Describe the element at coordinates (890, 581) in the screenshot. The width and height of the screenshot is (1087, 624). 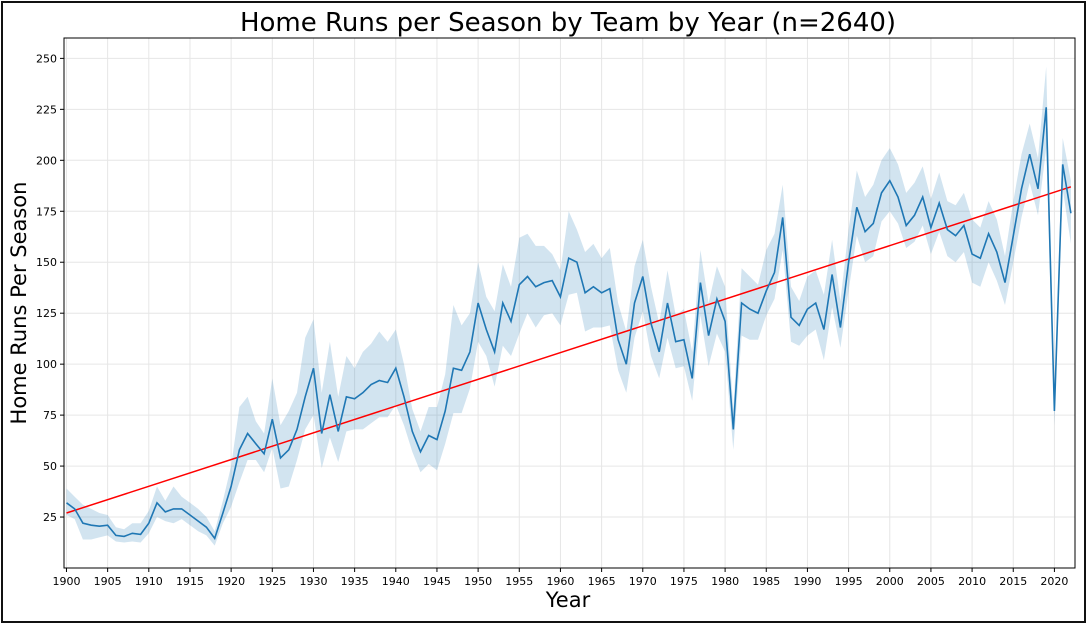
I see `x-tick-label: 2000` at that location.